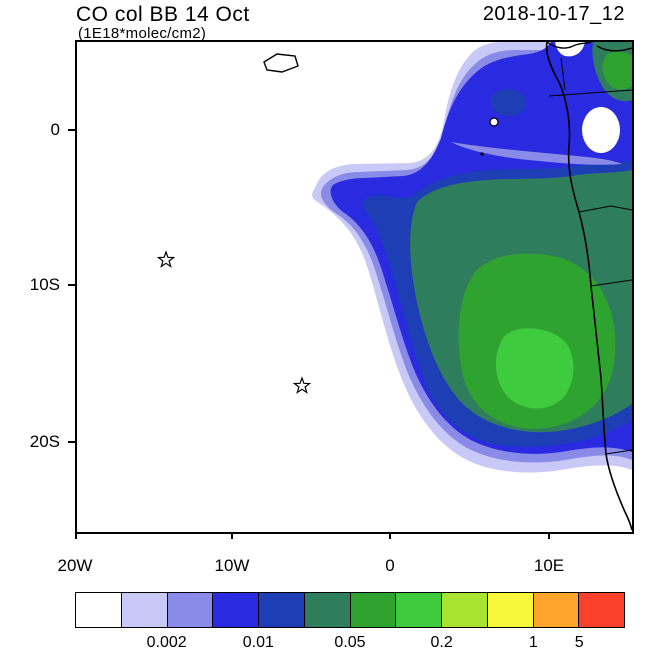 This screenshot has height=667, width=650. I want to click on coastline-gulf-of-guinea, so click(589, 47).